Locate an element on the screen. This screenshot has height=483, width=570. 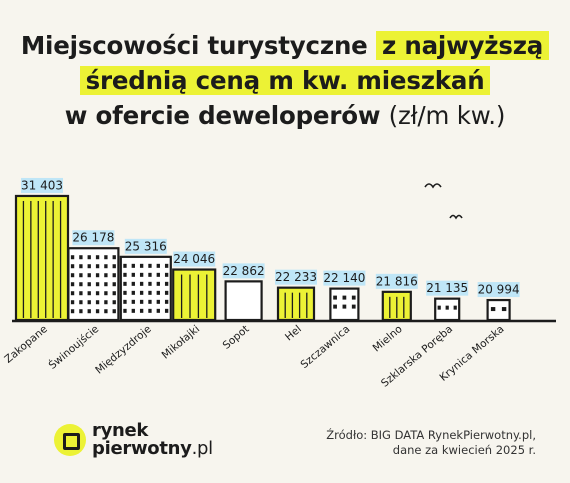
title-text-3: w ofercie deweloperów is located at coordinates (226, 115).